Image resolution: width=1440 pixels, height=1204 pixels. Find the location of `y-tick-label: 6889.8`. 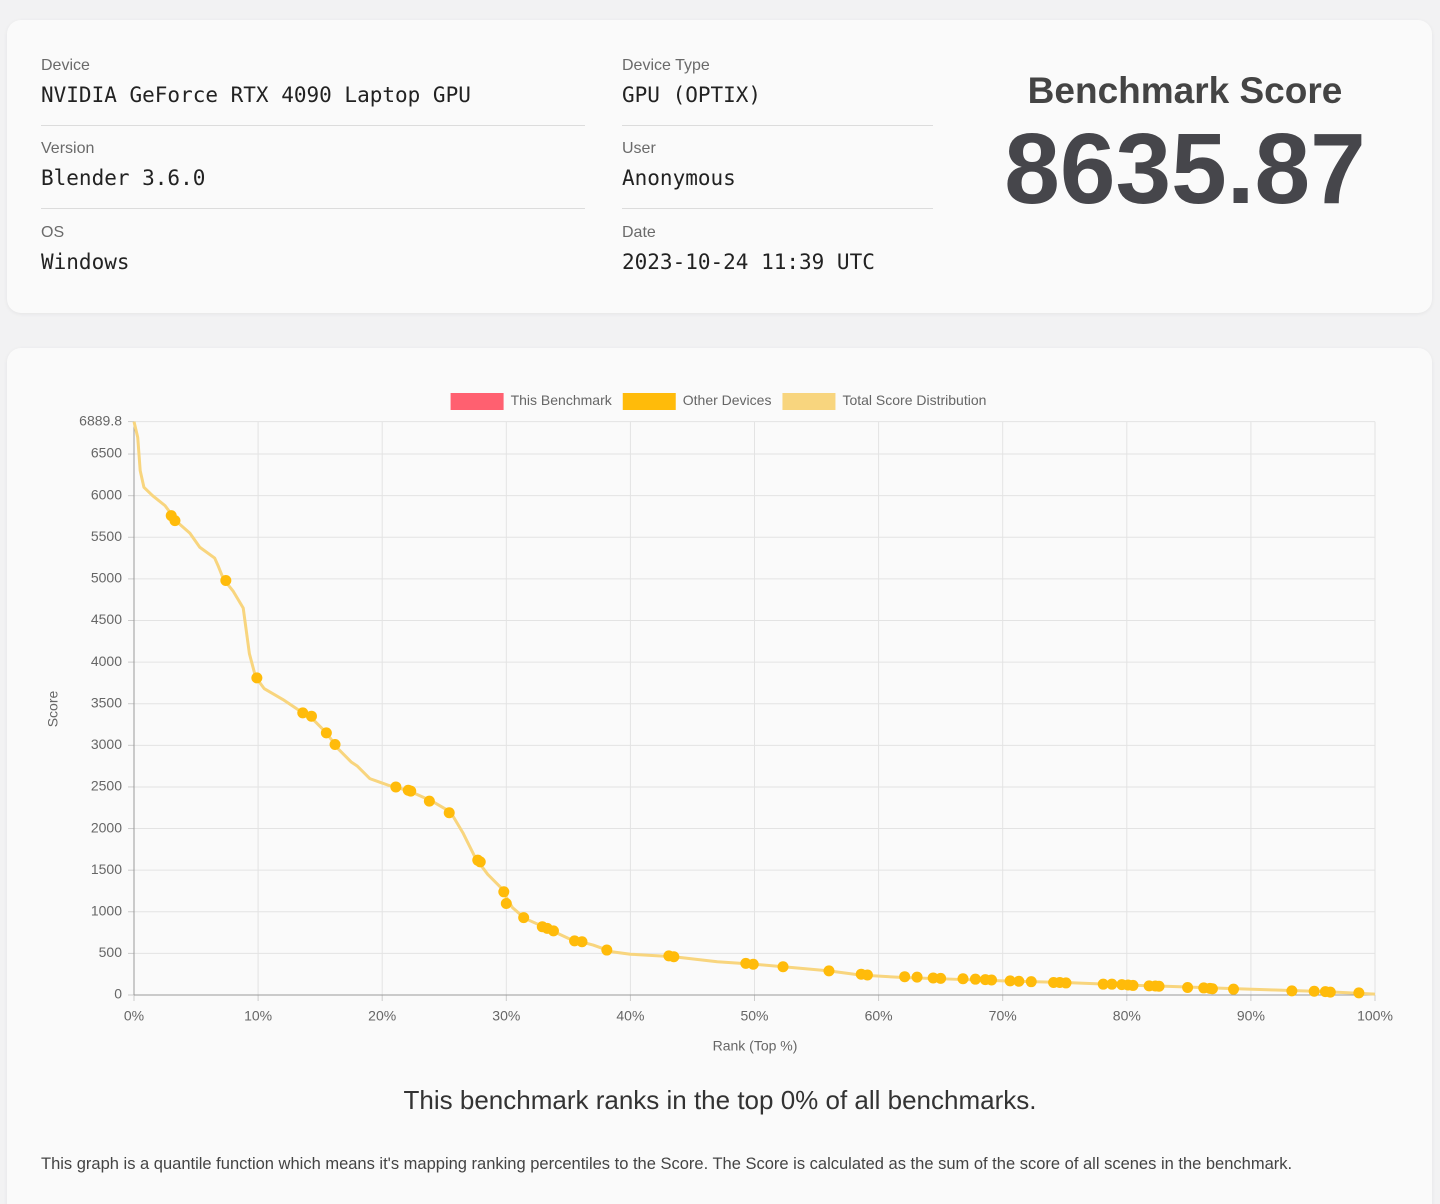

y-tick-label: 6889.8 is located at coordinates (100, 420).